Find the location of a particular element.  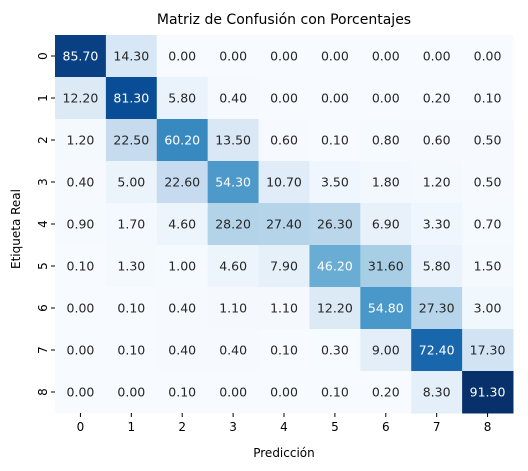

cell-value-label: 27.40 is located at coordinates (284, 224).